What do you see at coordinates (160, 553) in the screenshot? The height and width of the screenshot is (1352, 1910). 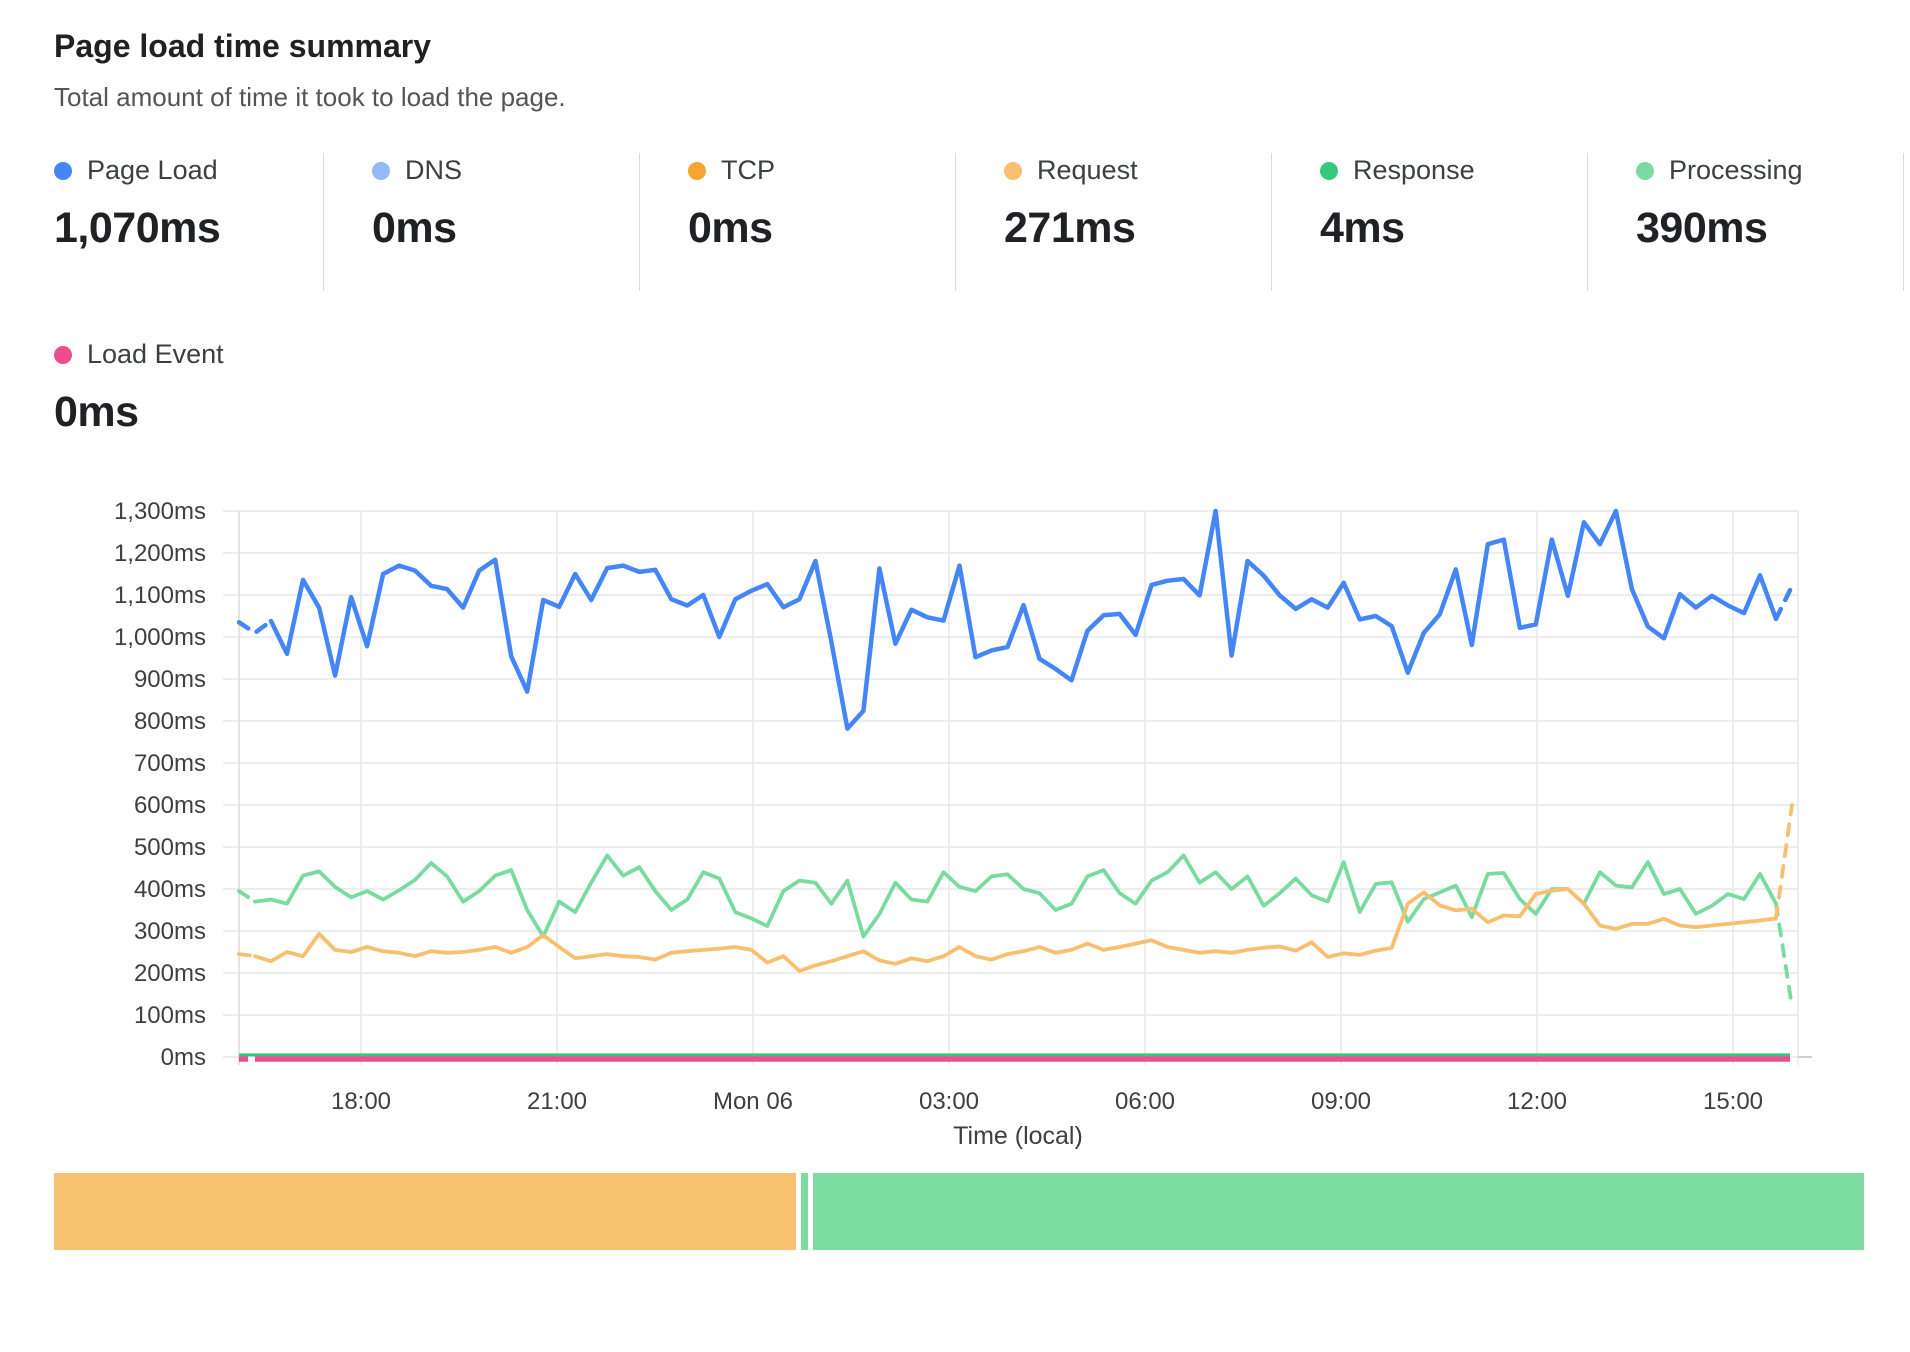 I see `svg-text: 1,200ms` at bounding box center [160, 553].